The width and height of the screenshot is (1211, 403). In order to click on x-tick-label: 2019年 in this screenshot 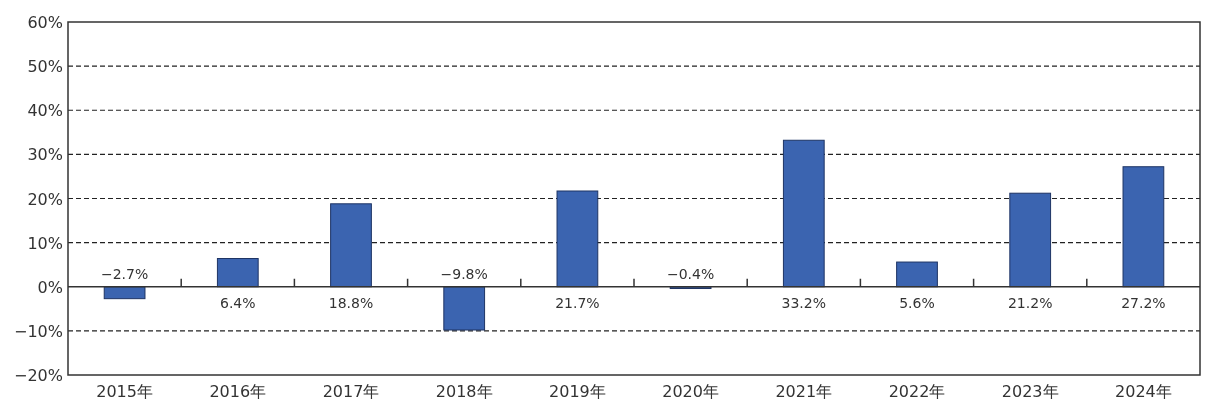, I will do `click(577, 391)`.